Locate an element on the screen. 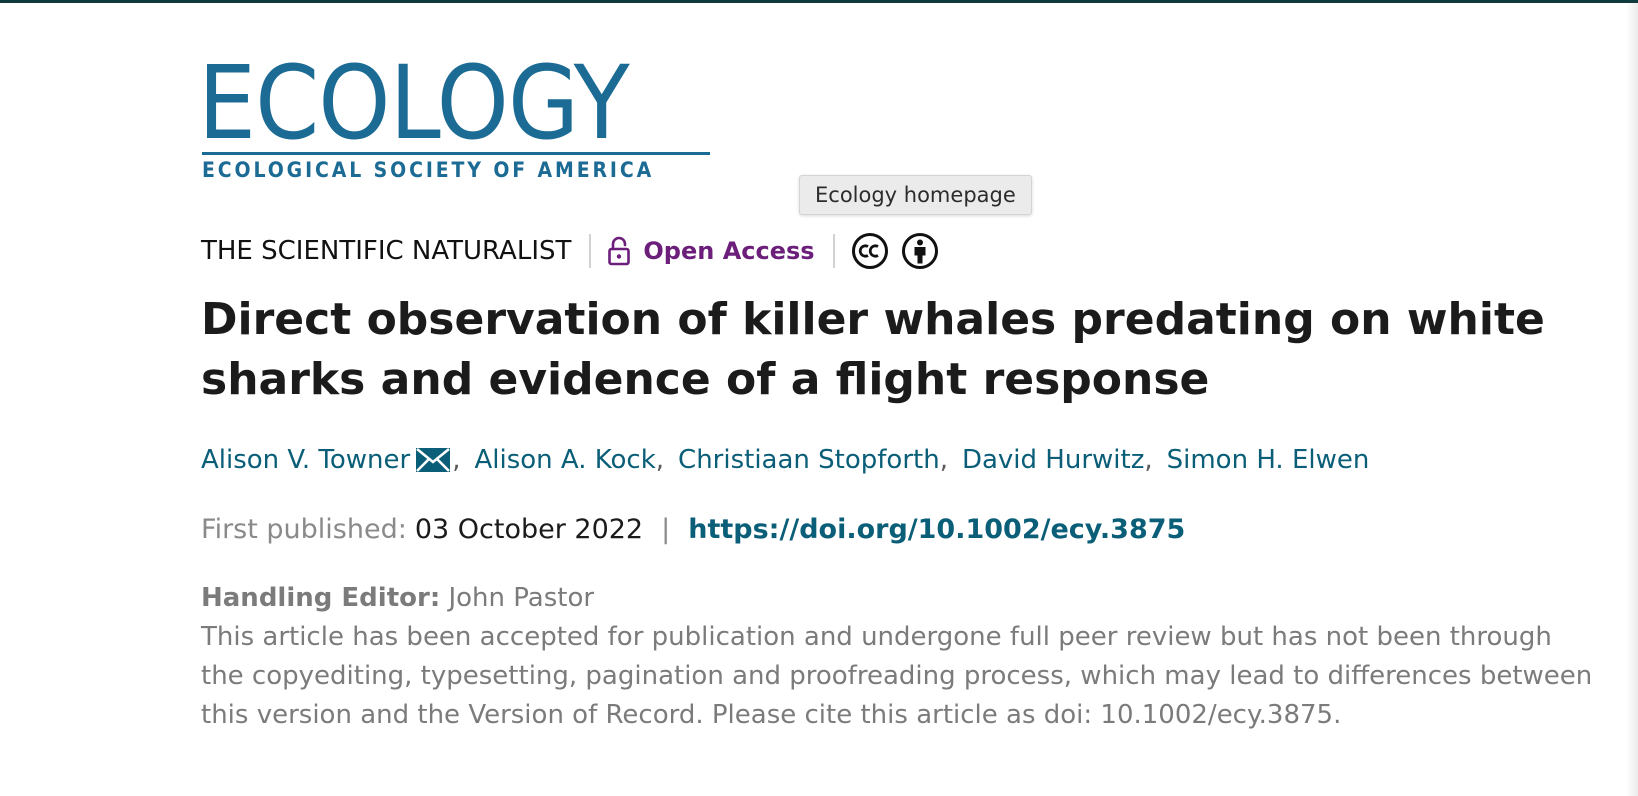 Image resolution: width=1638 pixels, height=796 pixels. top-border is located at coordinates (819, 1).